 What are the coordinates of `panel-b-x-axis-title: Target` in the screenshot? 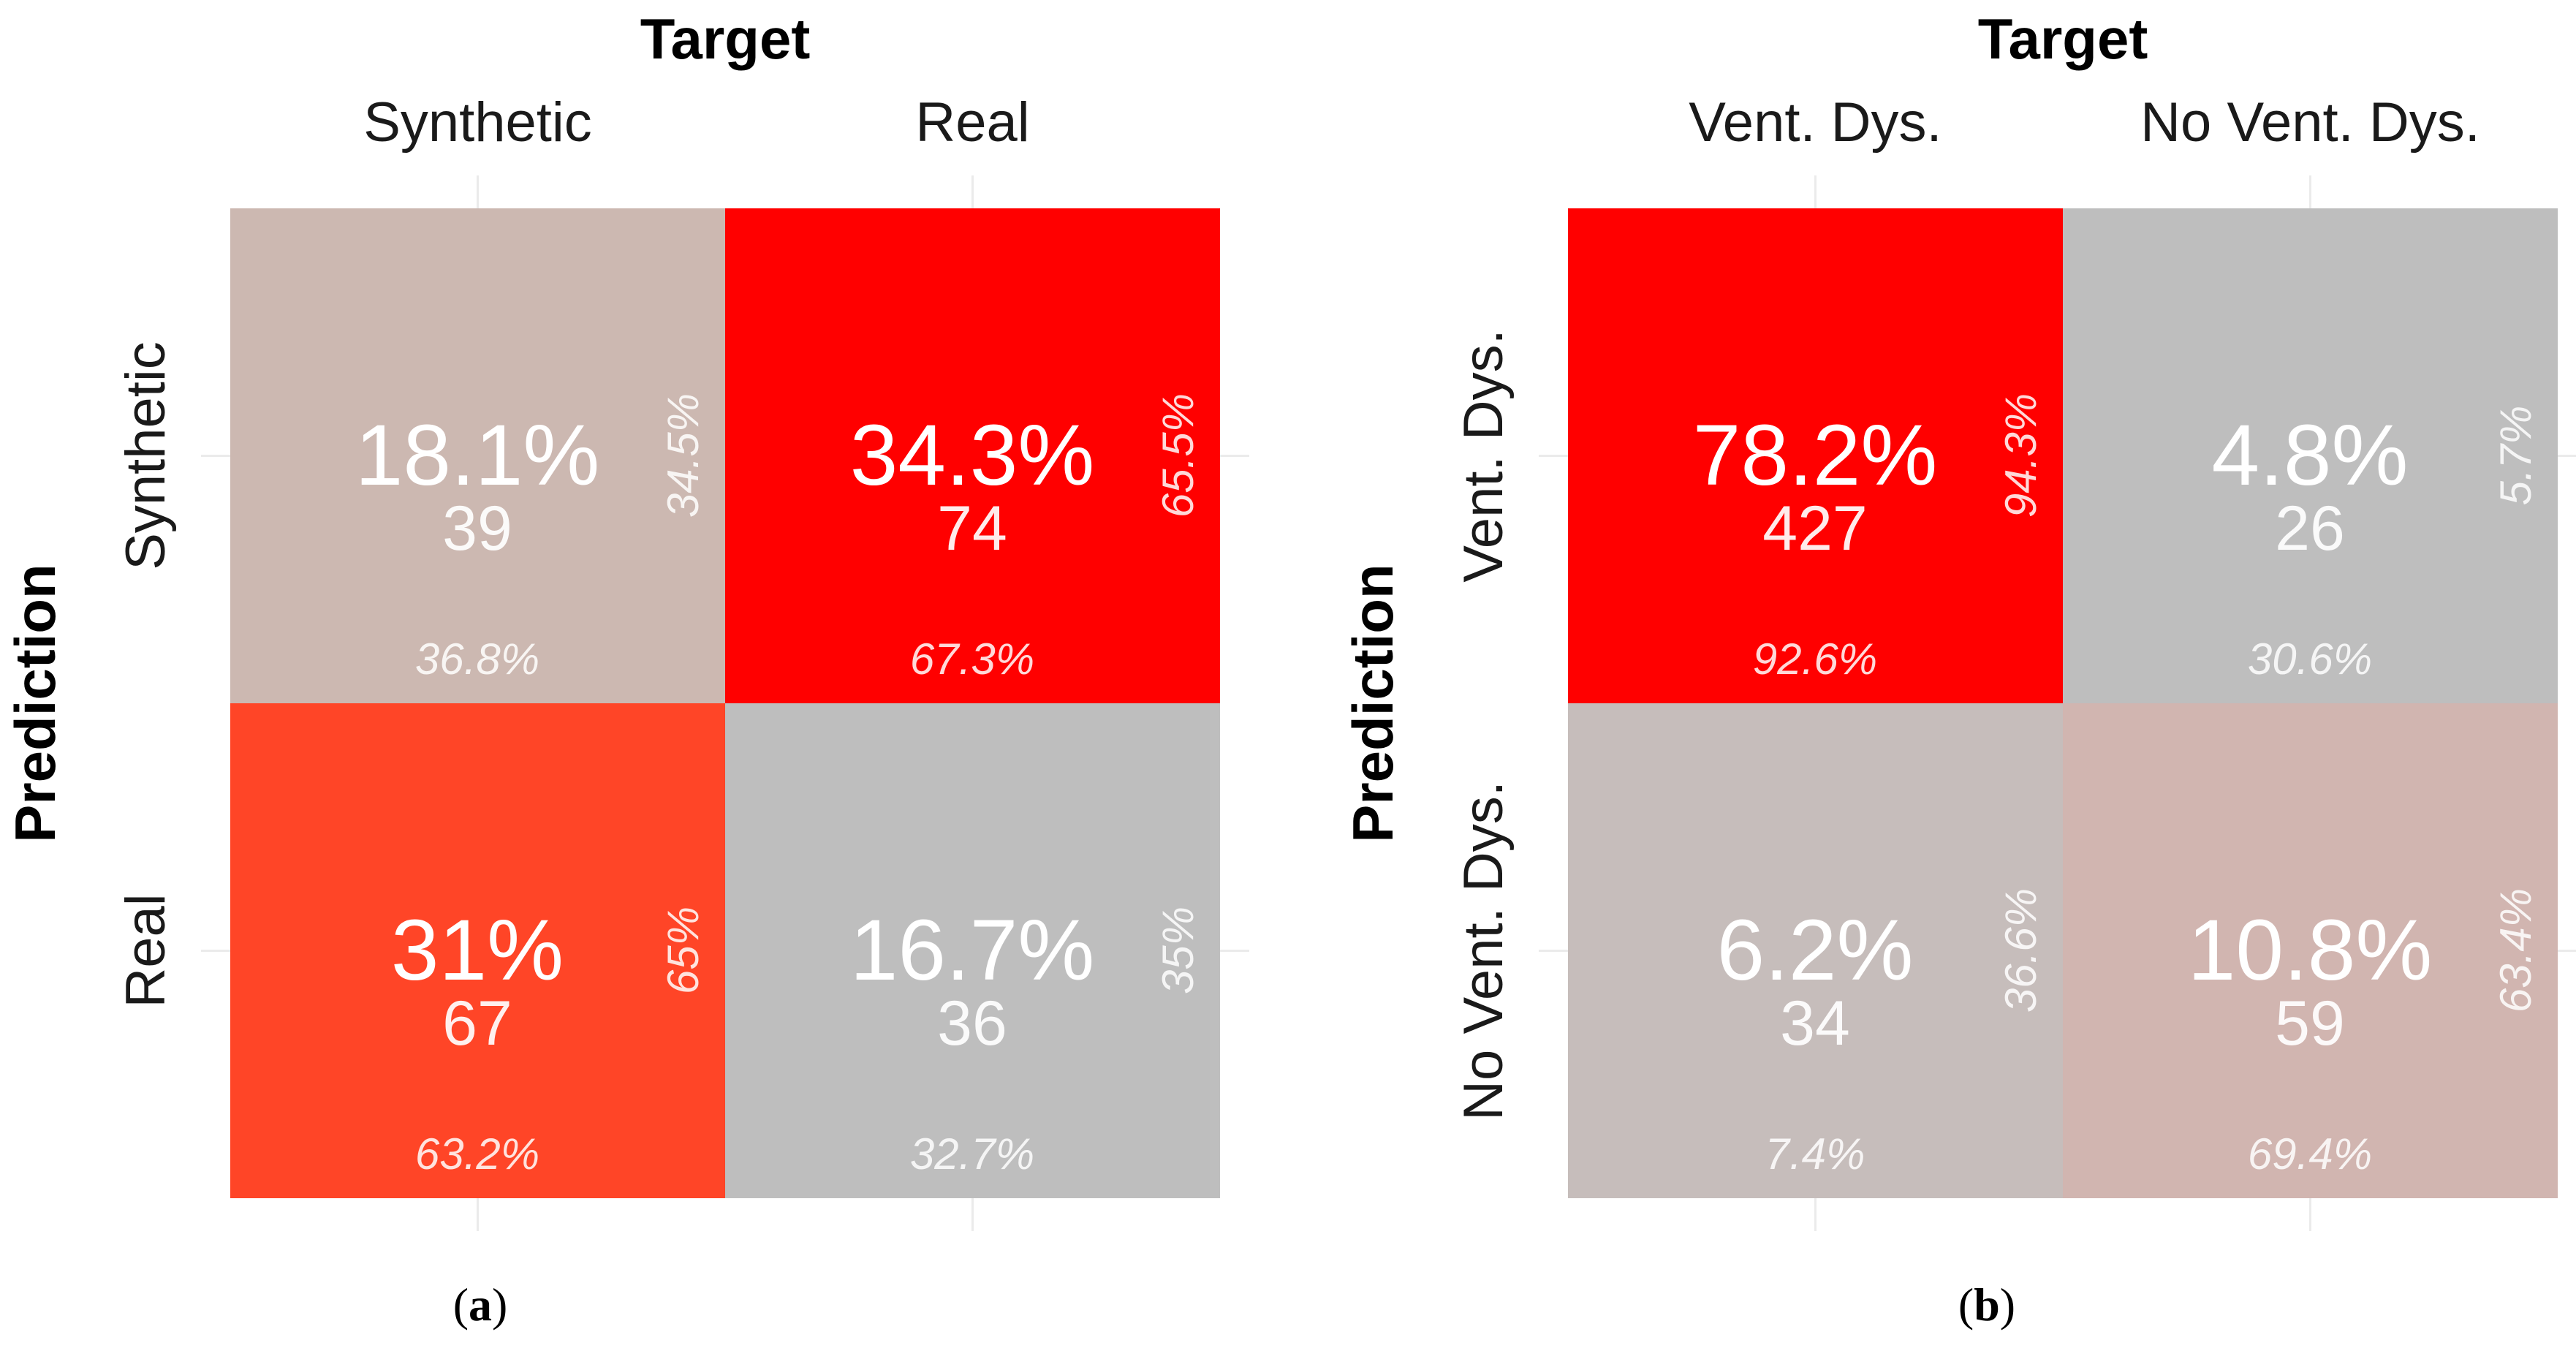 It's located at (2063, 39).